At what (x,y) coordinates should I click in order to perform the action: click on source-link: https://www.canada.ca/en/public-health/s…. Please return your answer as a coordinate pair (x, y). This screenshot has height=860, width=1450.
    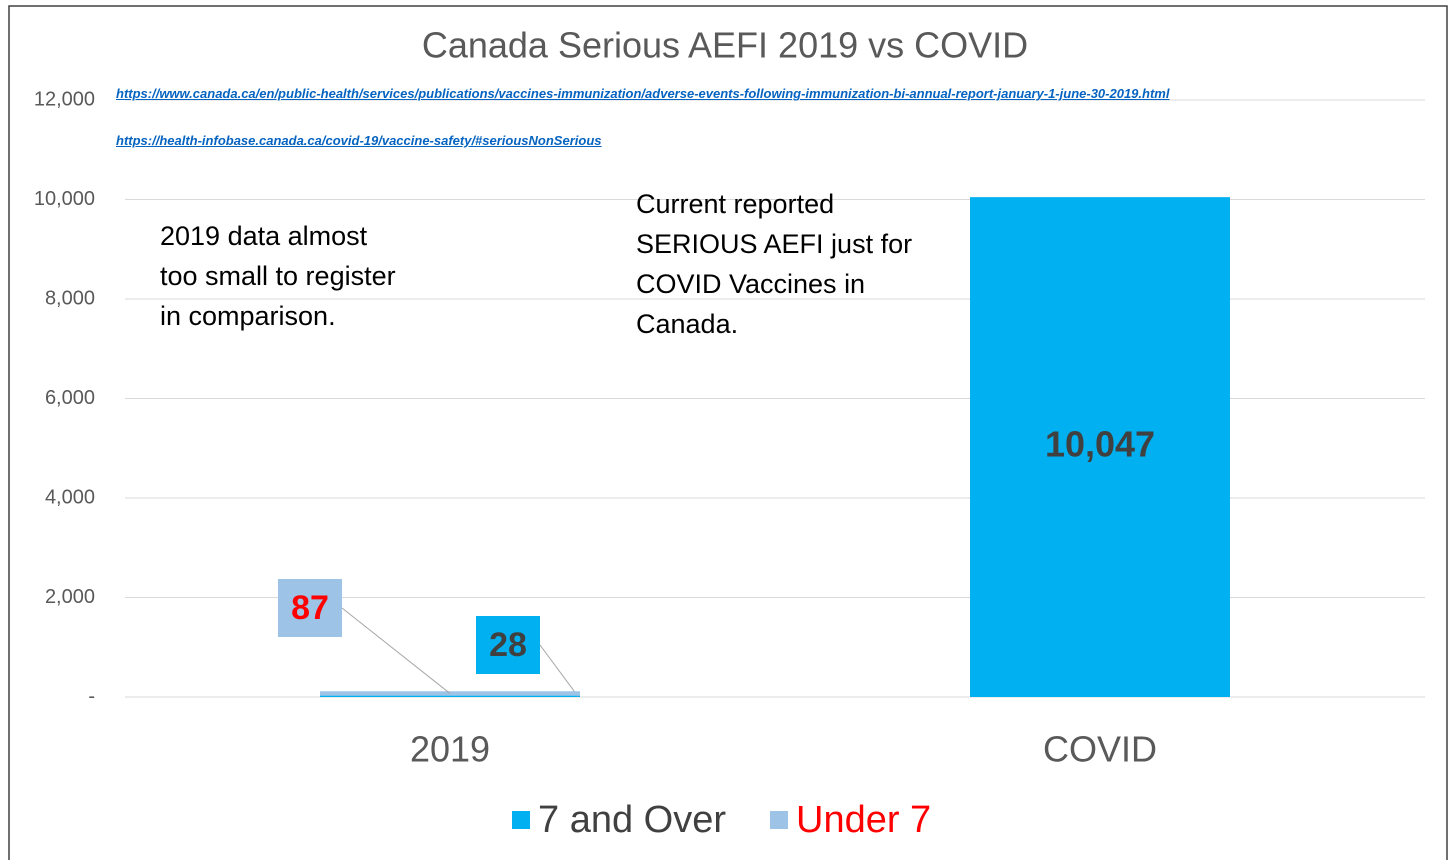
    Looking at the image, I should click on (643, 93).